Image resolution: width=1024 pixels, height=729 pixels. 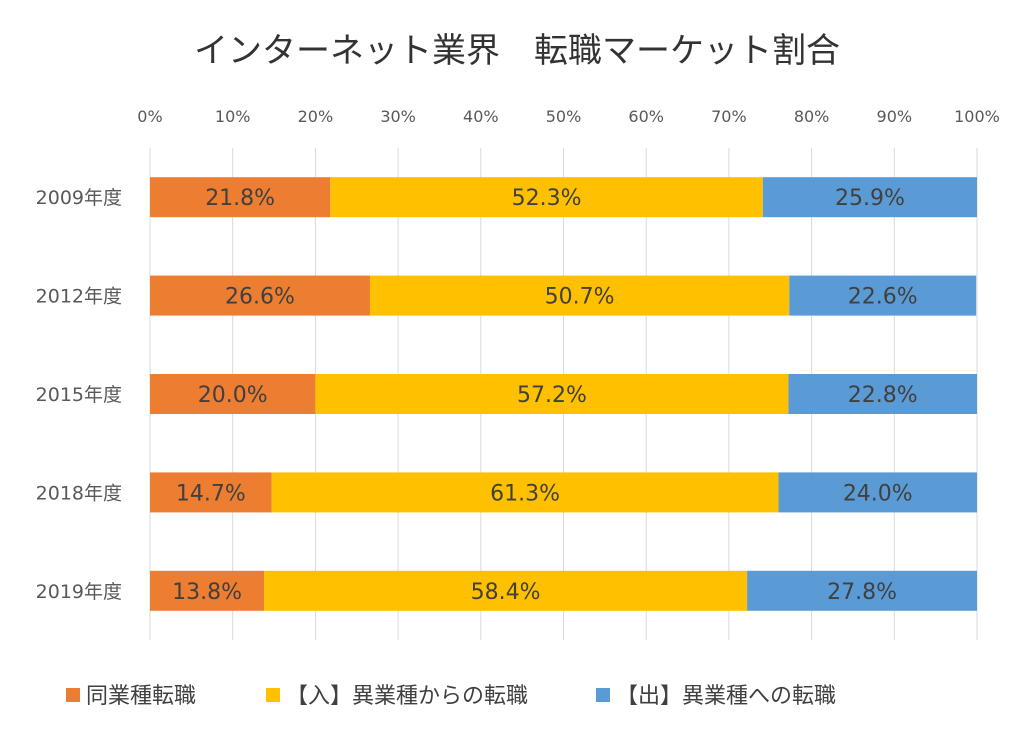 I want to click on x-tick-label: 70%, so click(x=729, y=116).